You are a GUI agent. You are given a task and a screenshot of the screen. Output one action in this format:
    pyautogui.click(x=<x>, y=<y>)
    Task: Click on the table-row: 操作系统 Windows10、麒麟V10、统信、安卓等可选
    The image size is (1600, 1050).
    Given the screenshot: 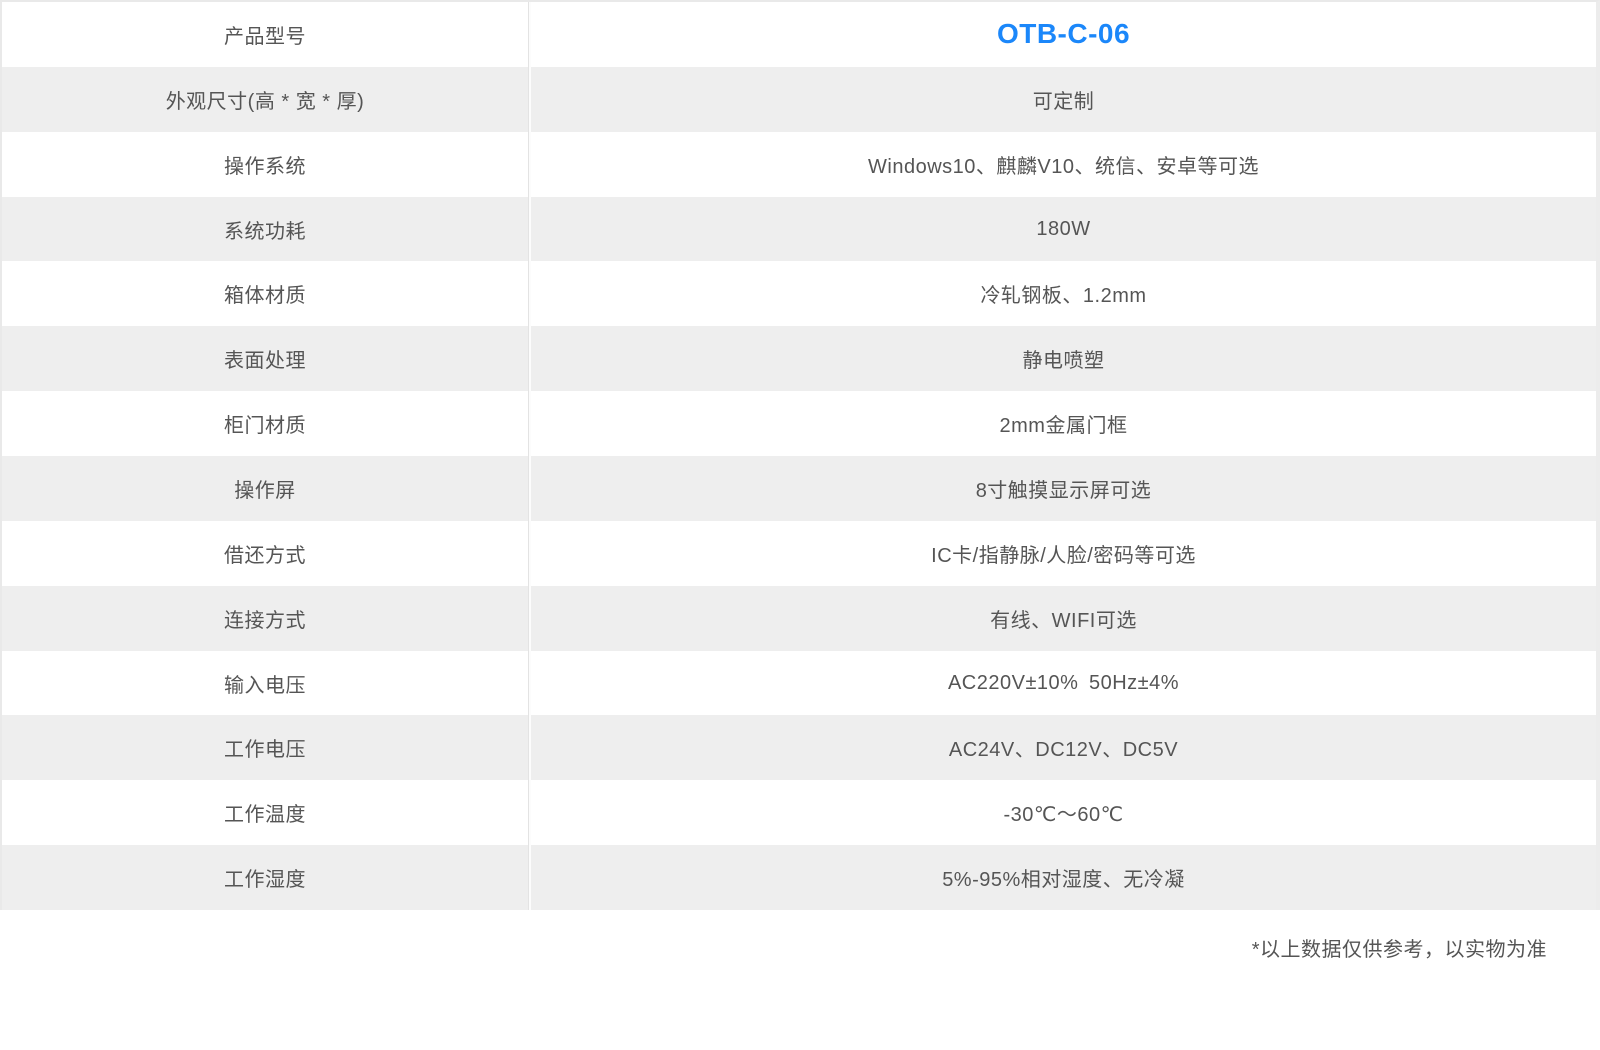 What is the action you would take?
    pyautogui.click(x=799, y=164)
    